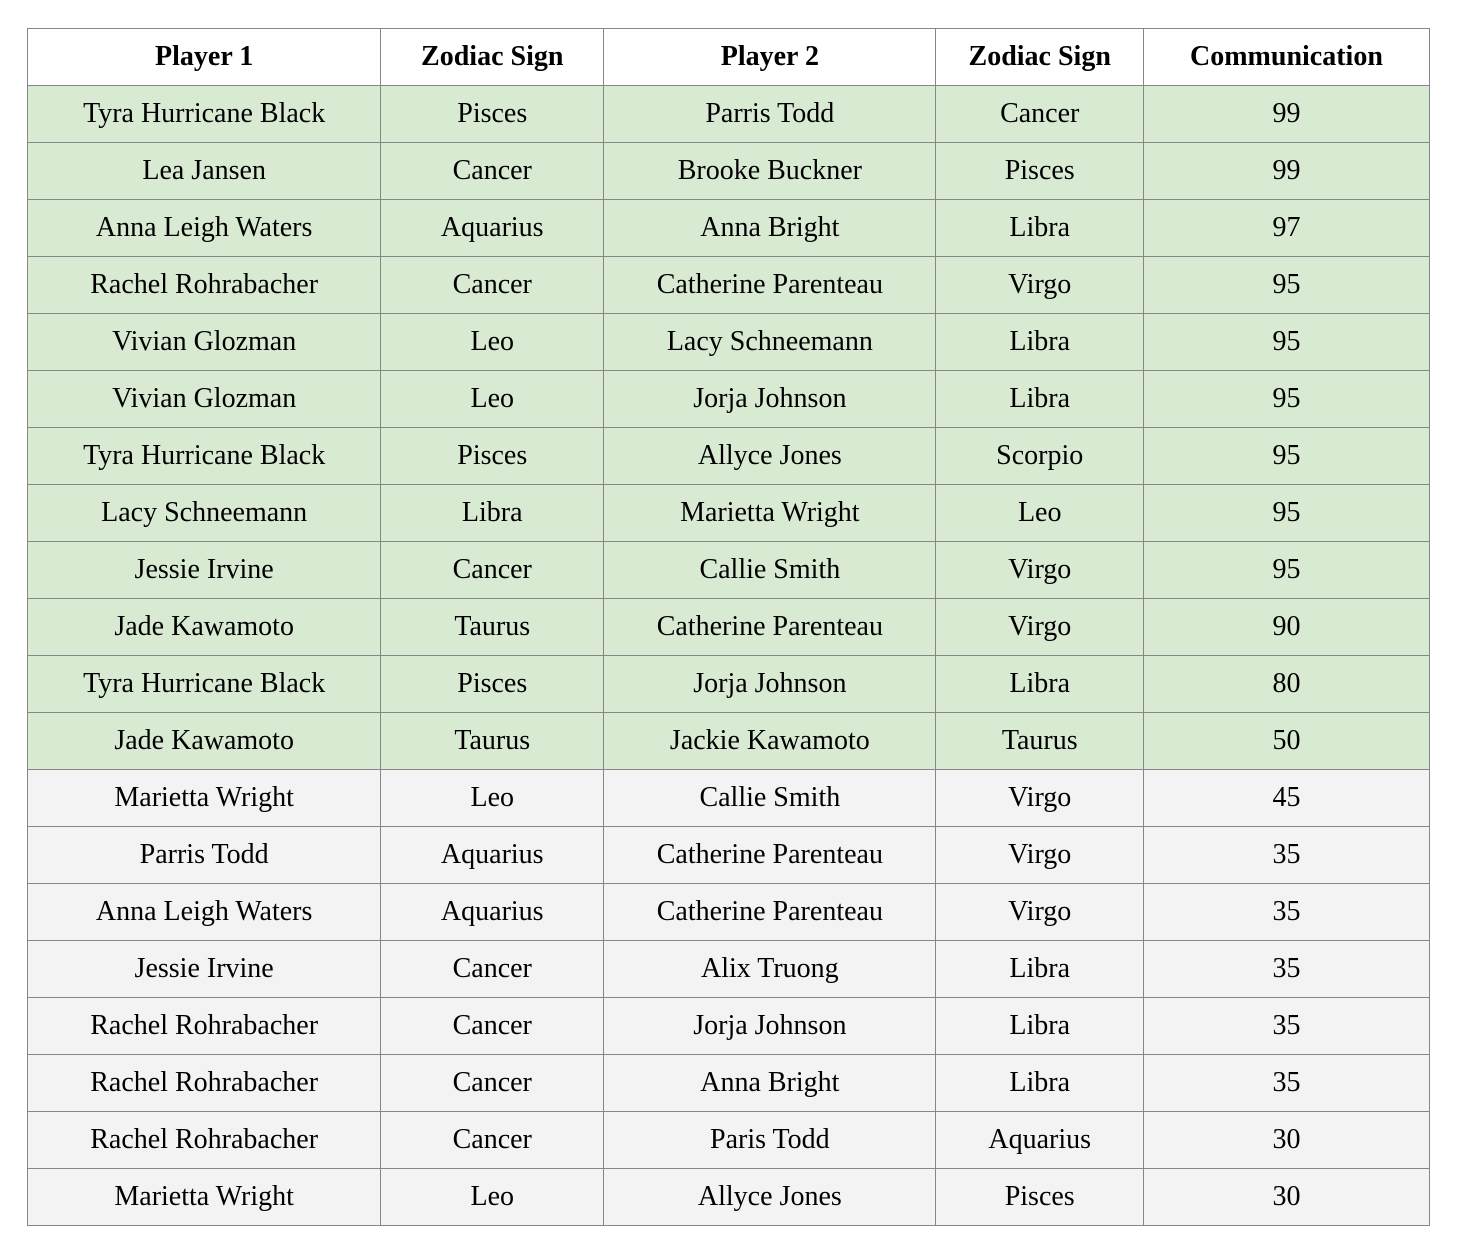 This screenshot has width=1458, height=1254. I want to click on table-cell: Brooke Buckner, so click(770, 171).